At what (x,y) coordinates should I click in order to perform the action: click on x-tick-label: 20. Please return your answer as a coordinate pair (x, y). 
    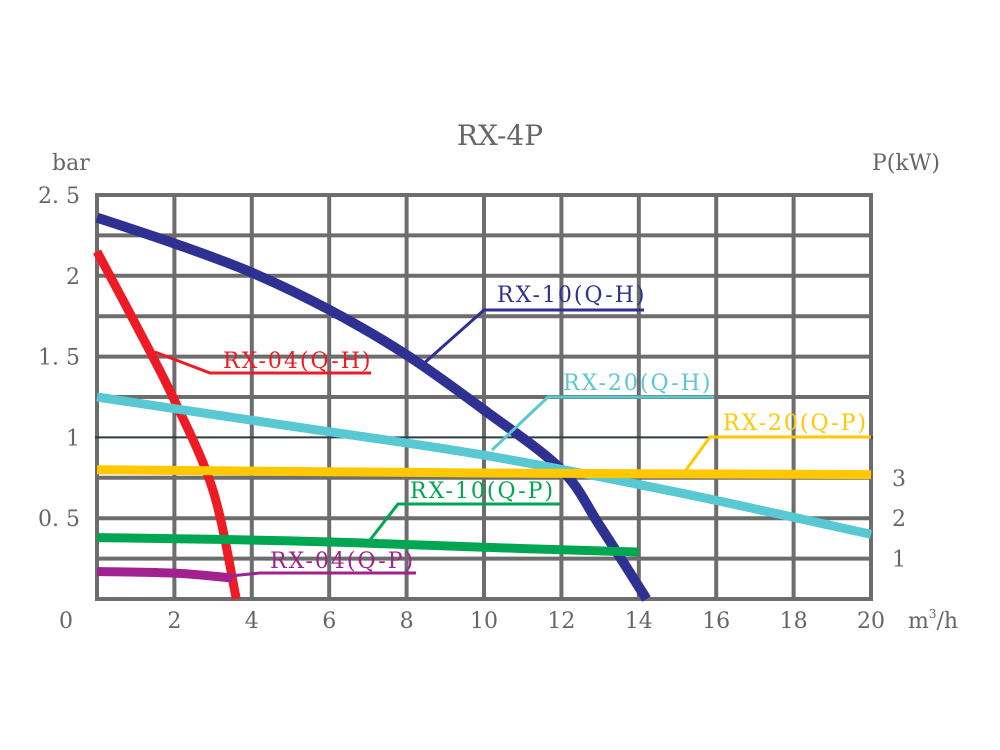
    Looking at the image, I should click on (871, 621).